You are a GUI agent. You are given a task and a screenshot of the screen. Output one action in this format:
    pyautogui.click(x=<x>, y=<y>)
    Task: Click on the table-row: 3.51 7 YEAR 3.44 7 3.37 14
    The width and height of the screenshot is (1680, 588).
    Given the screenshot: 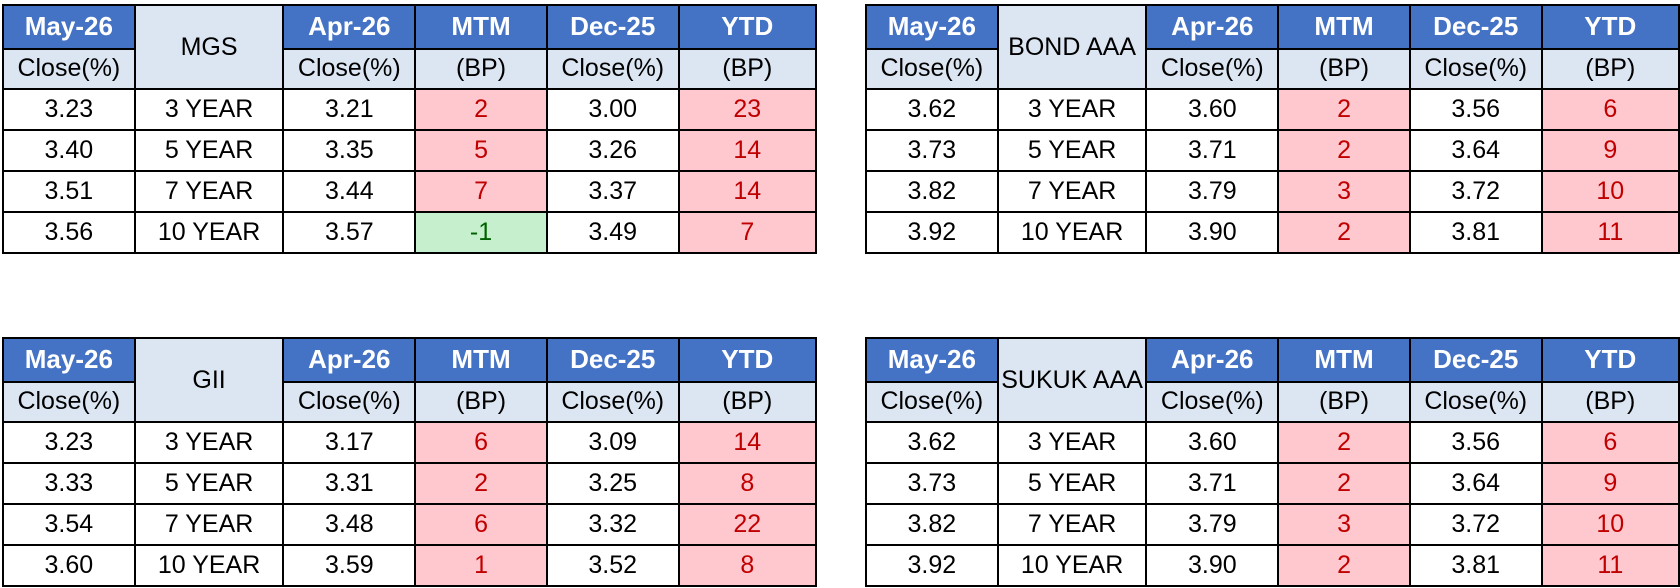 What is the action you would take?
    pyautogui.click(x=410, y=192)
    